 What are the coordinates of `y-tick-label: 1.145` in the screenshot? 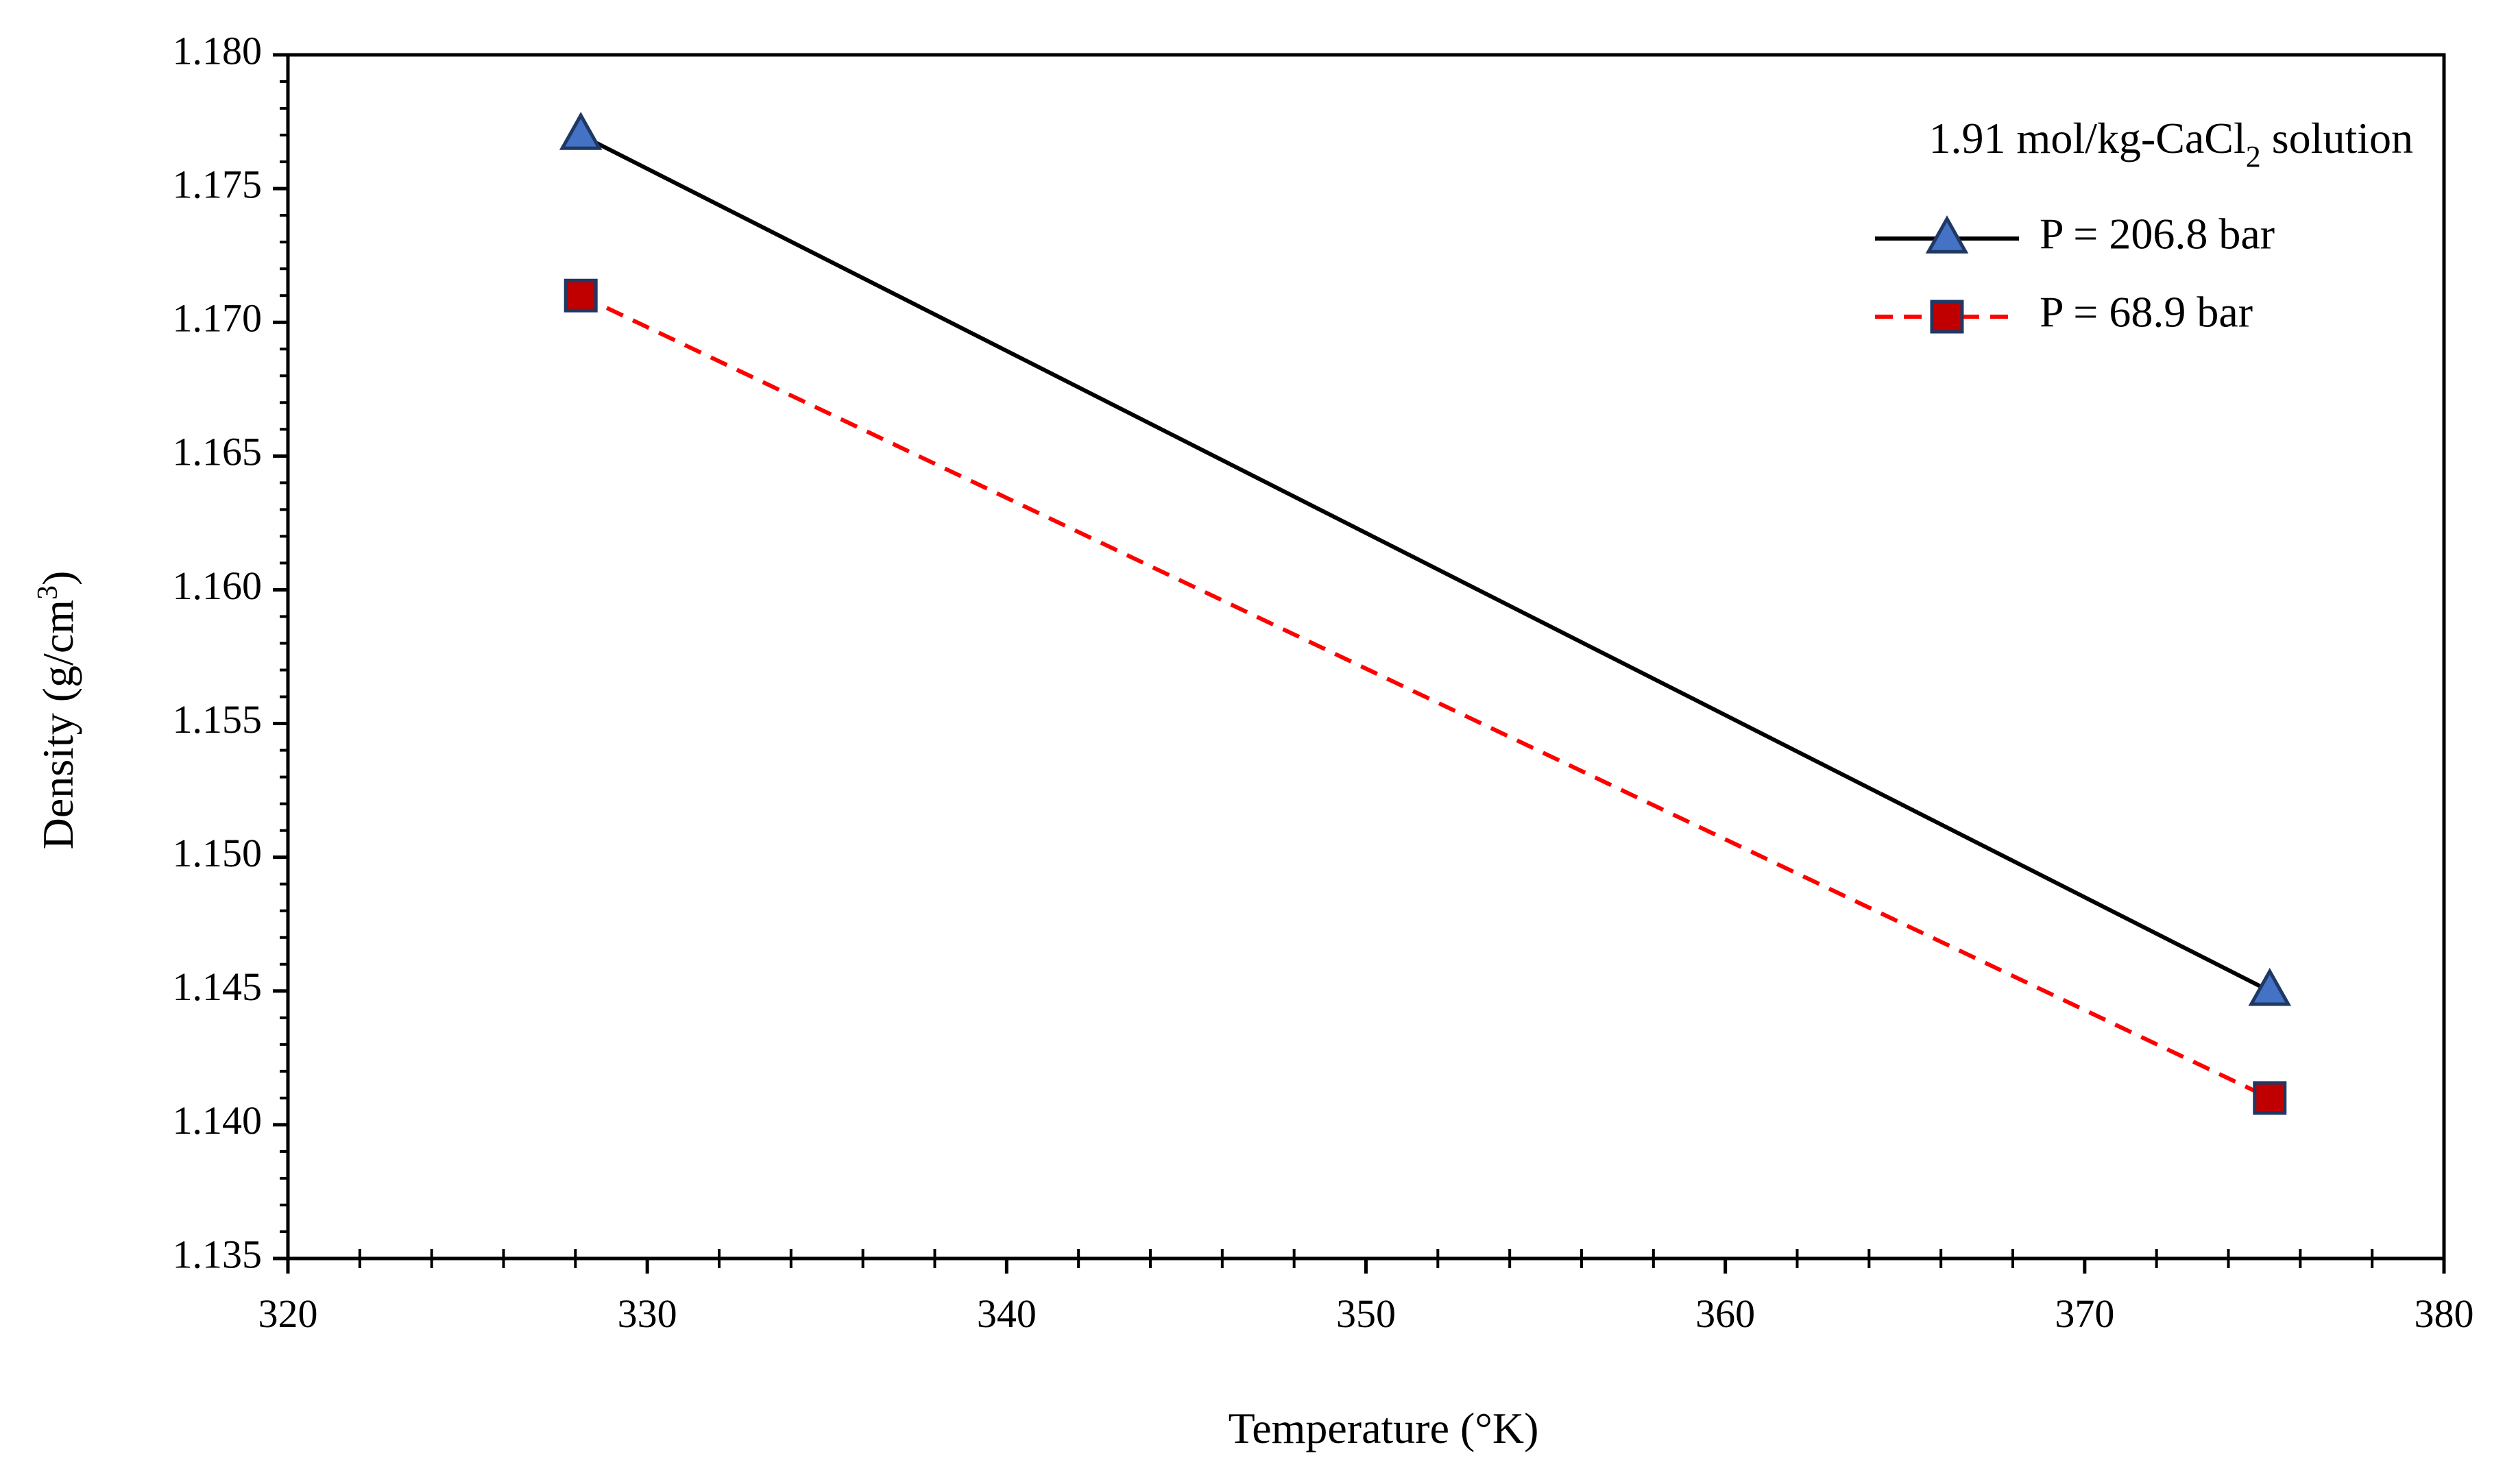 It's located at (218, 986).